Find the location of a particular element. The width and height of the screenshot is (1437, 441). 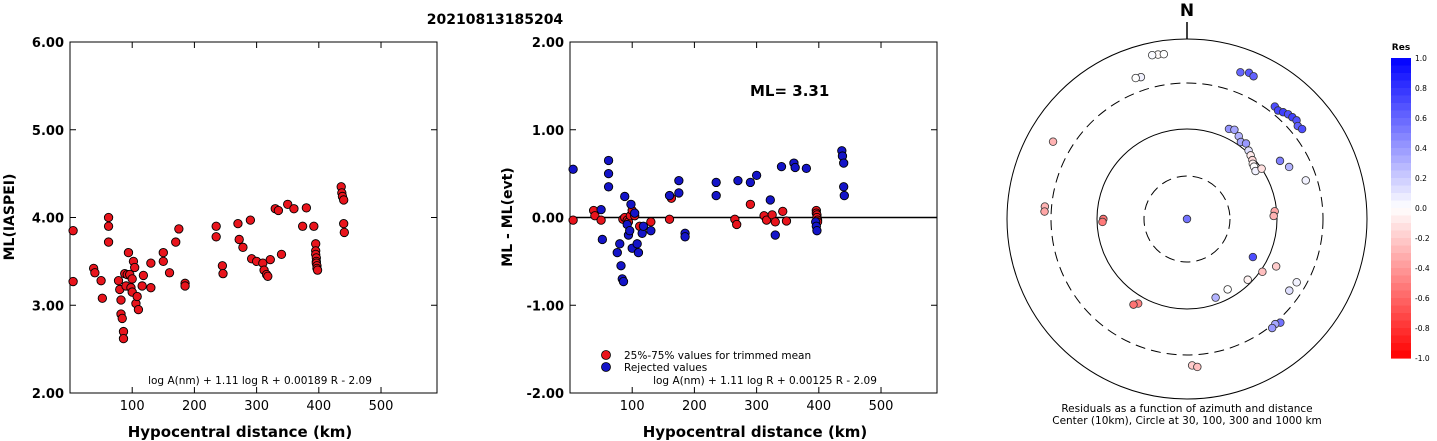

y-axis-label: ML(IASPEI) is located at coordinates (10, 217).